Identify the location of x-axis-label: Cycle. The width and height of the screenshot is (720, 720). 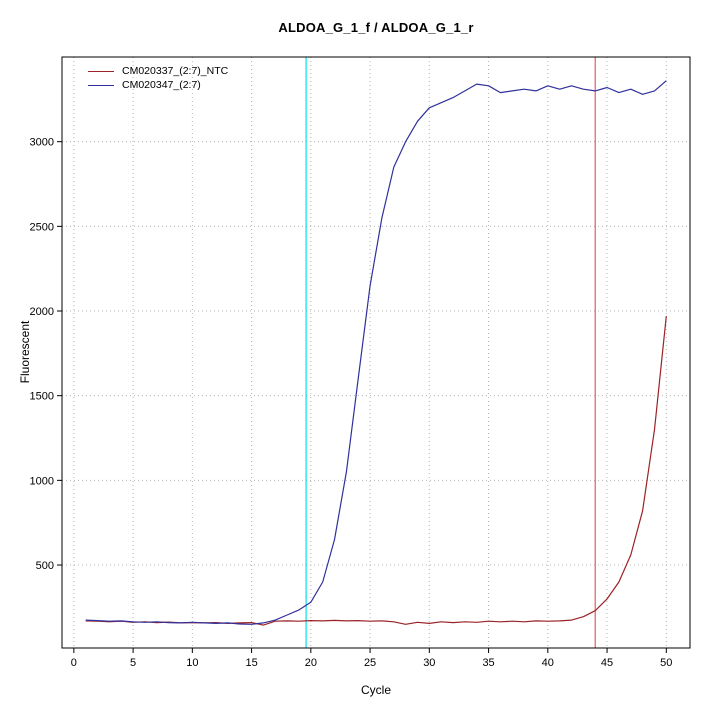
(375, 690).